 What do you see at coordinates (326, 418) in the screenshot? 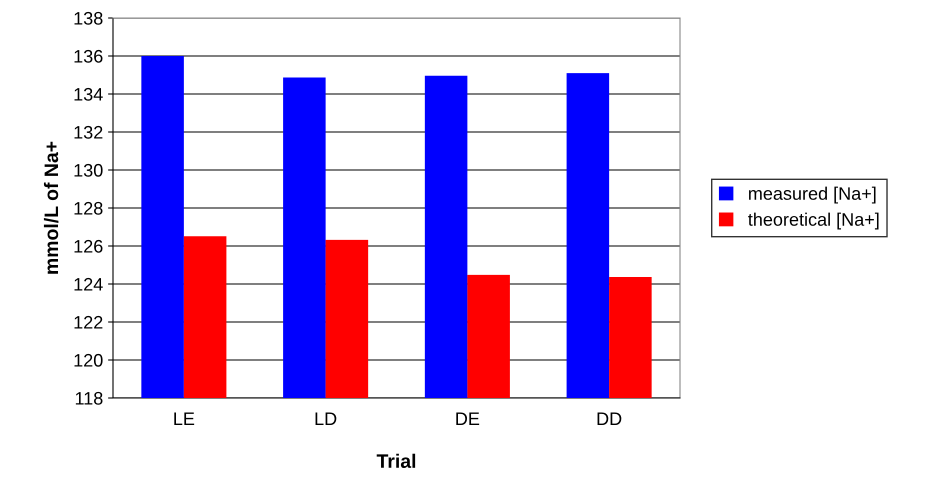
I see `x-tick-label: LD` at bounding box center [326, 418].